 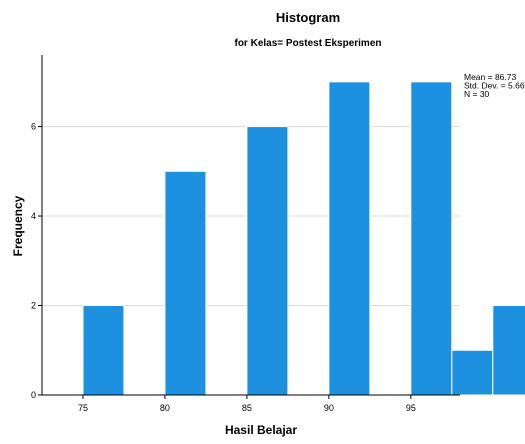 What do you see at coordinates (83, 408) in the screenshot?
I see `x-tick-label-75: 75` at bounding box center [83, 408].